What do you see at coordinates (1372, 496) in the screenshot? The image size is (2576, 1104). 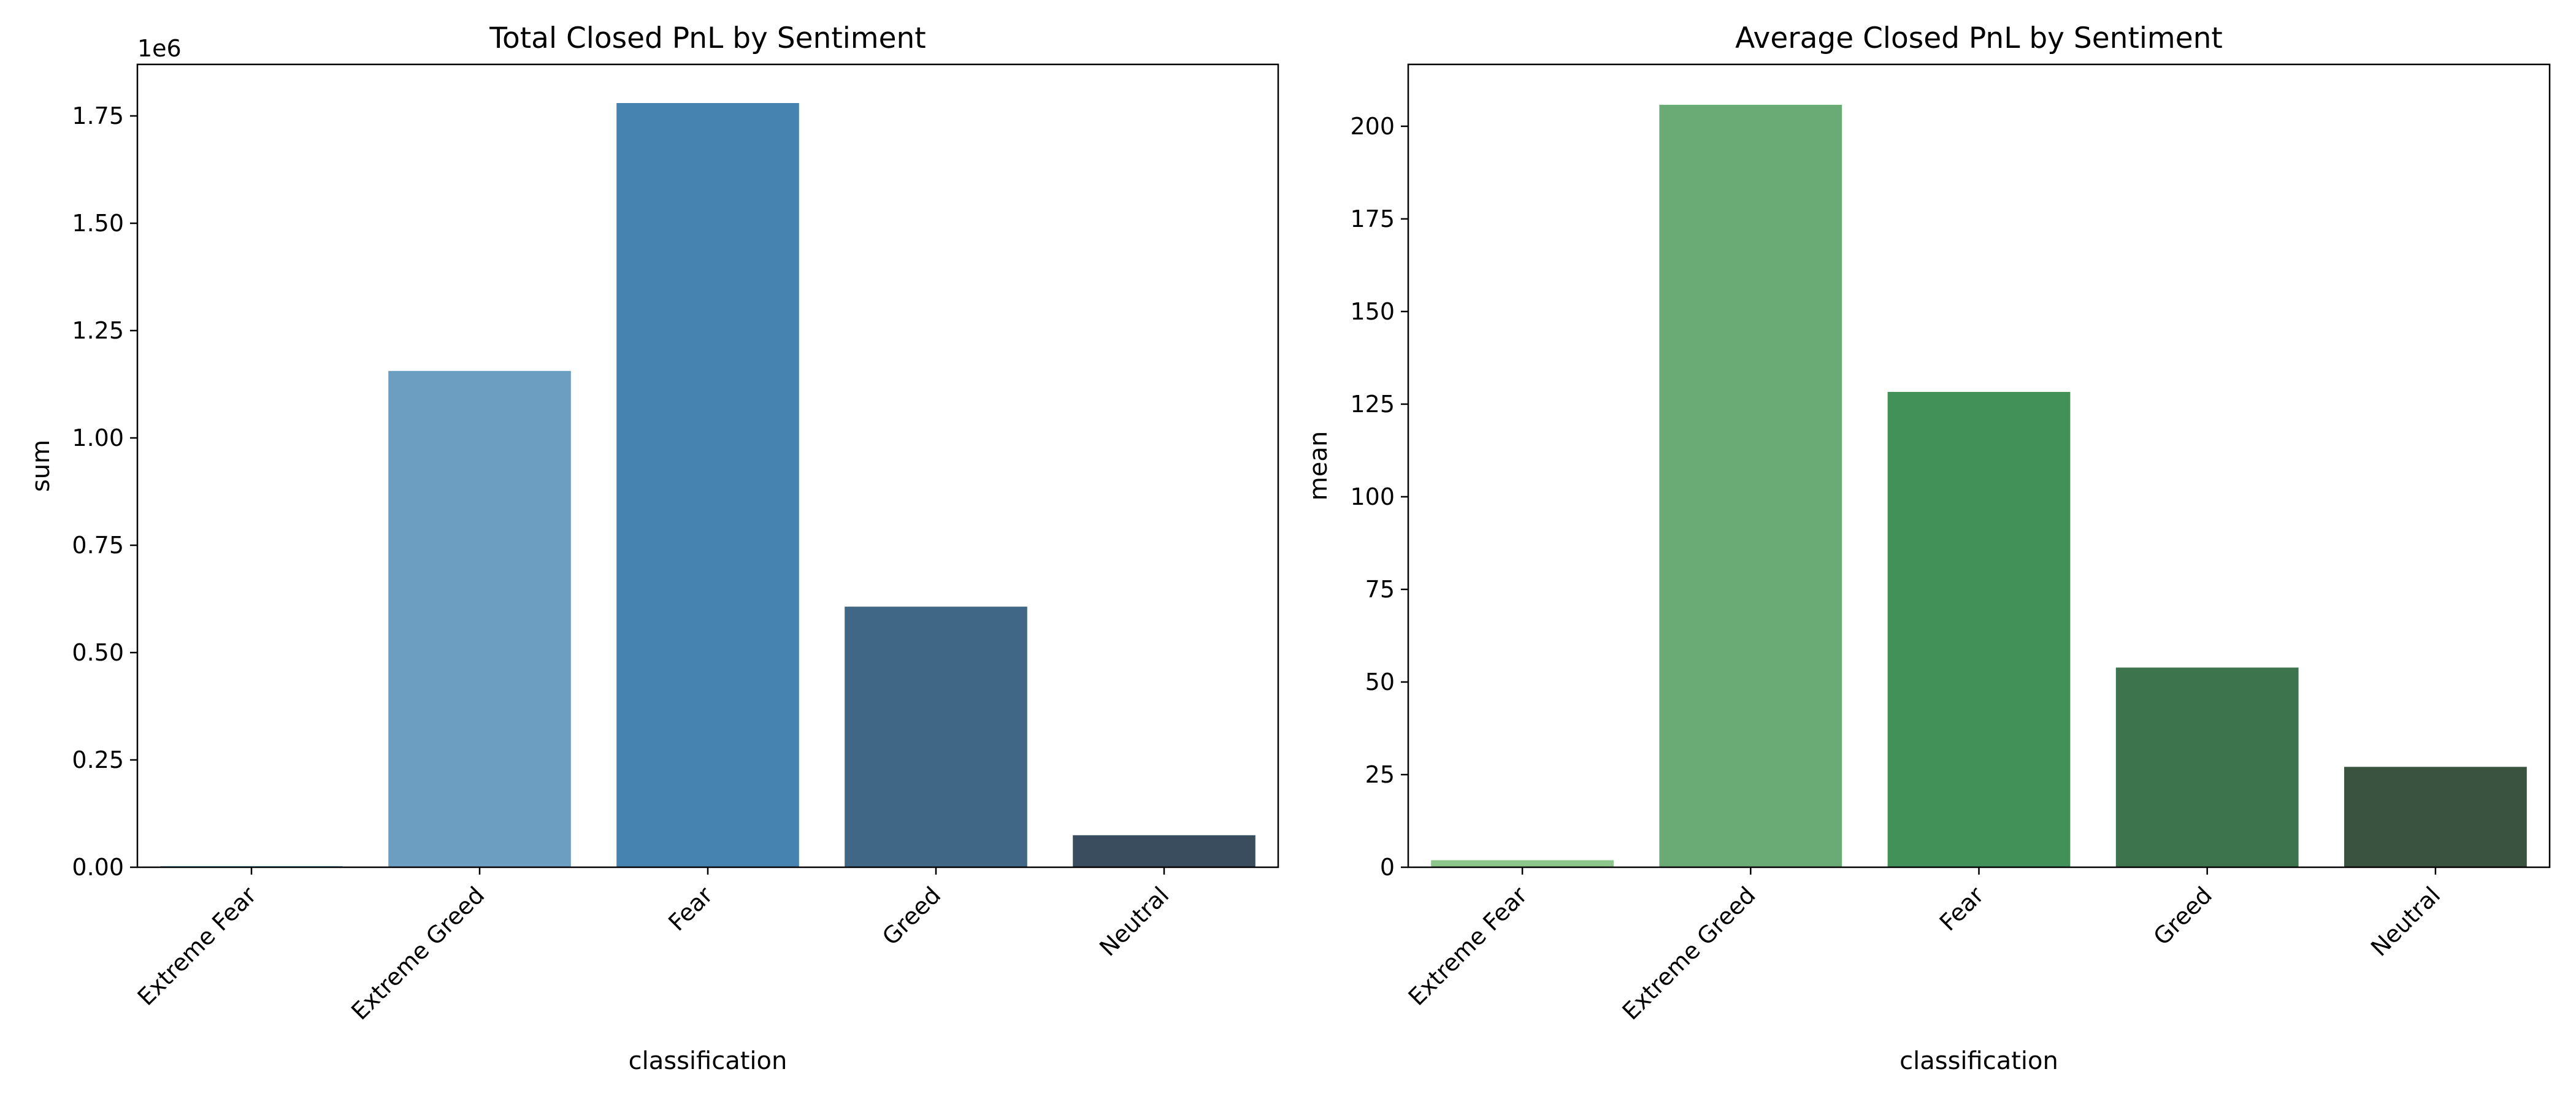 I see `y-tick-label: 100` at bounding box center [1372, 496].